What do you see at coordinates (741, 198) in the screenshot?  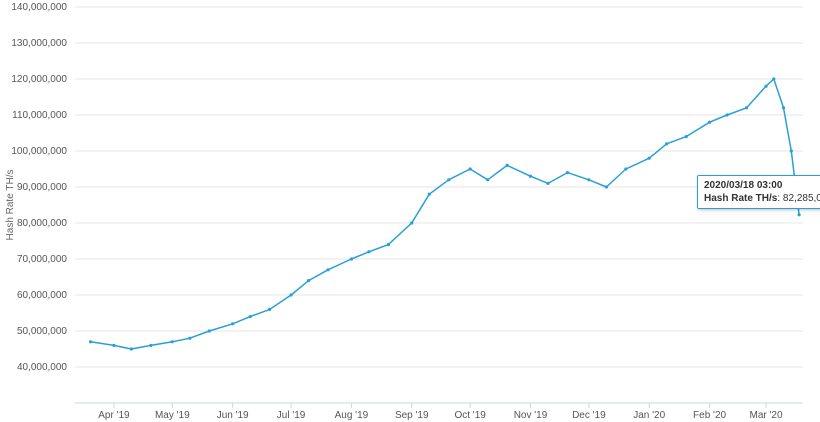 I see `tooltip-label: Hash Rate TH/s` at bounding box center [741, 198].